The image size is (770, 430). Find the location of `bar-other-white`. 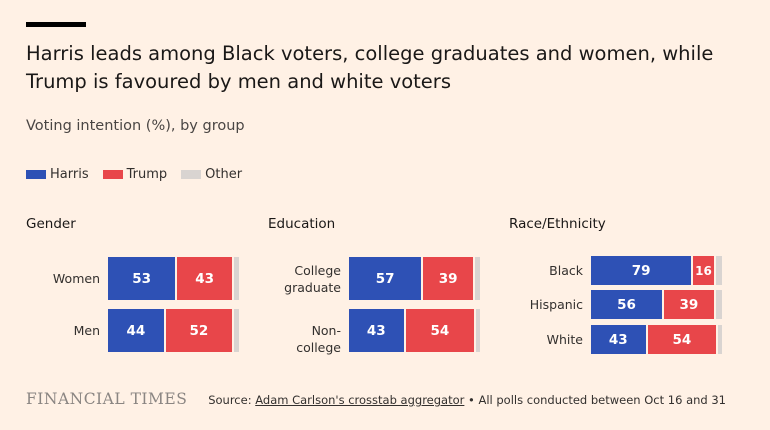

bar-other-white is located at coordinates (720, 339).